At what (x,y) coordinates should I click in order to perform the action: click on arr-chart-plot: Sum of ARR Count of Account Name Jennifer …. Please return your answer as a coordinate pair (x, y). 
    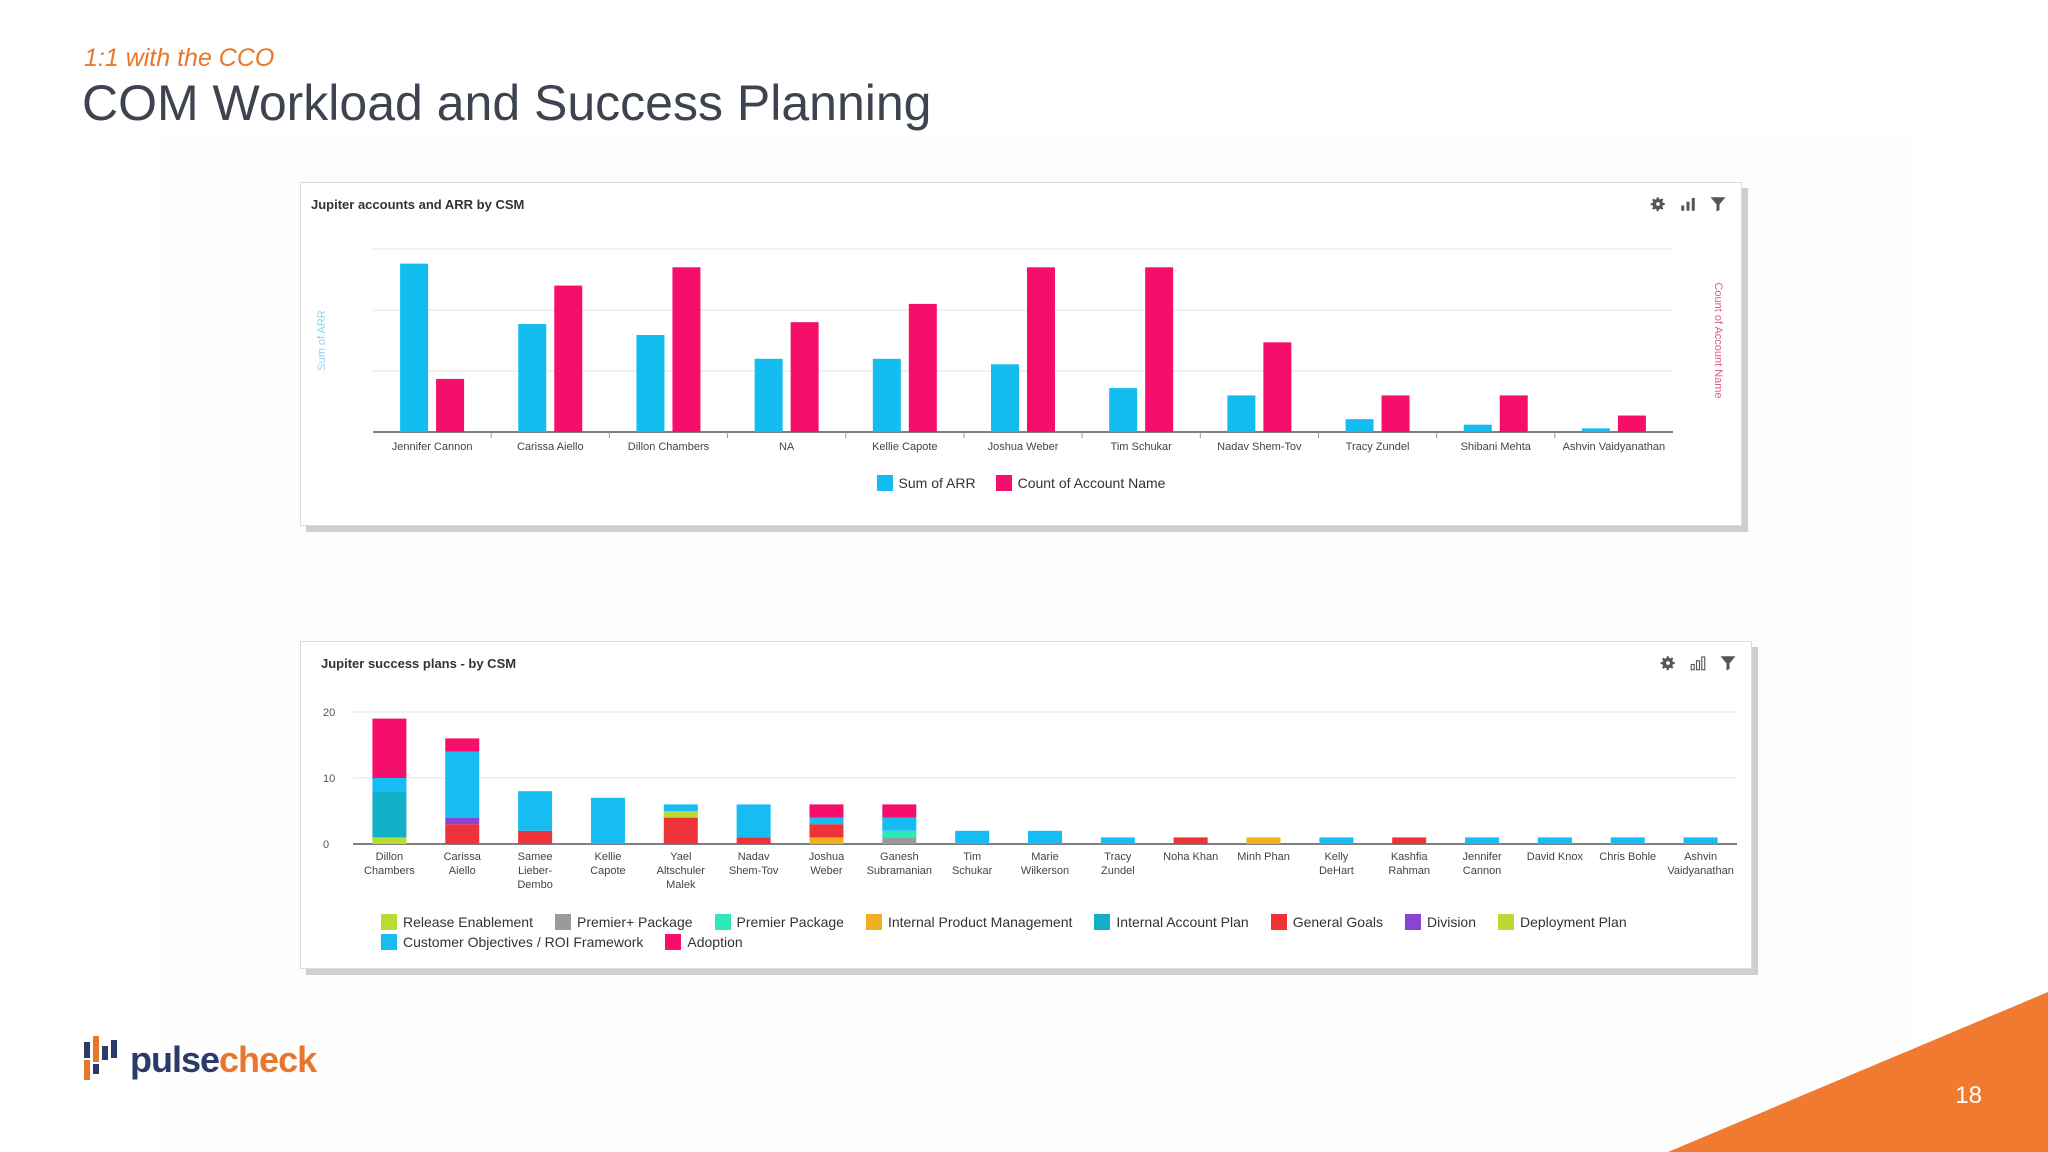
    Looking at the image, I should click on (1020, 350).